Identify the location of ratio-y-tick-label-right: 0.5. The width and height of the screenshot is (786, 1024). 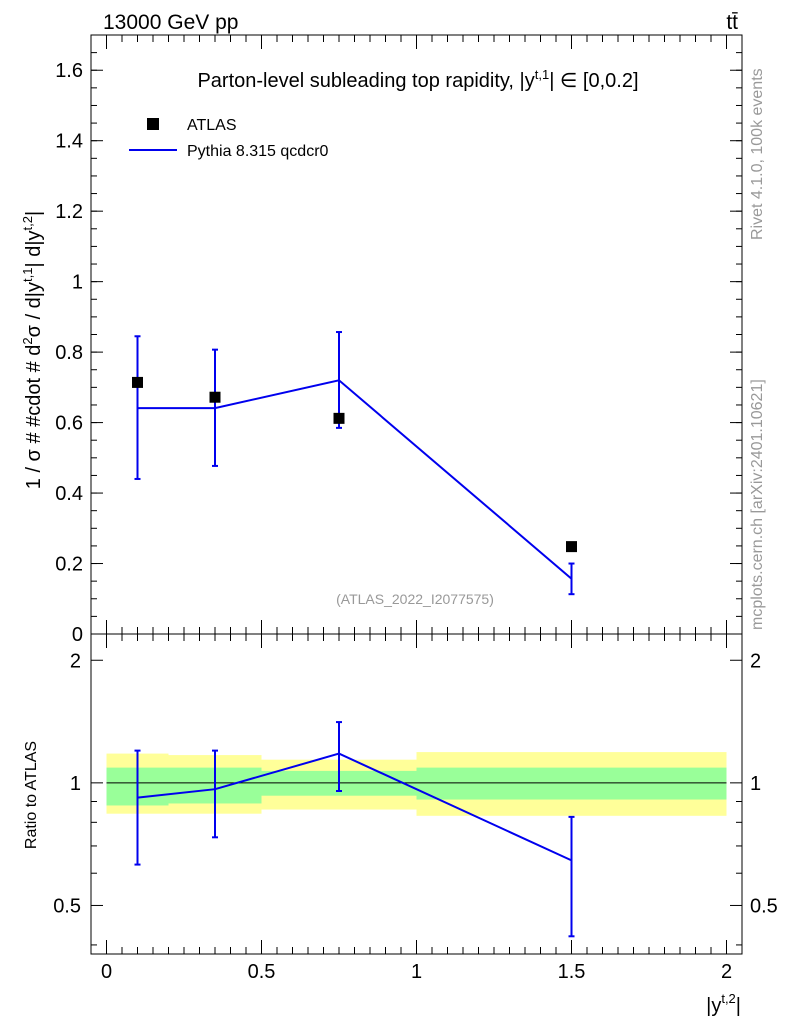
(764, 906).